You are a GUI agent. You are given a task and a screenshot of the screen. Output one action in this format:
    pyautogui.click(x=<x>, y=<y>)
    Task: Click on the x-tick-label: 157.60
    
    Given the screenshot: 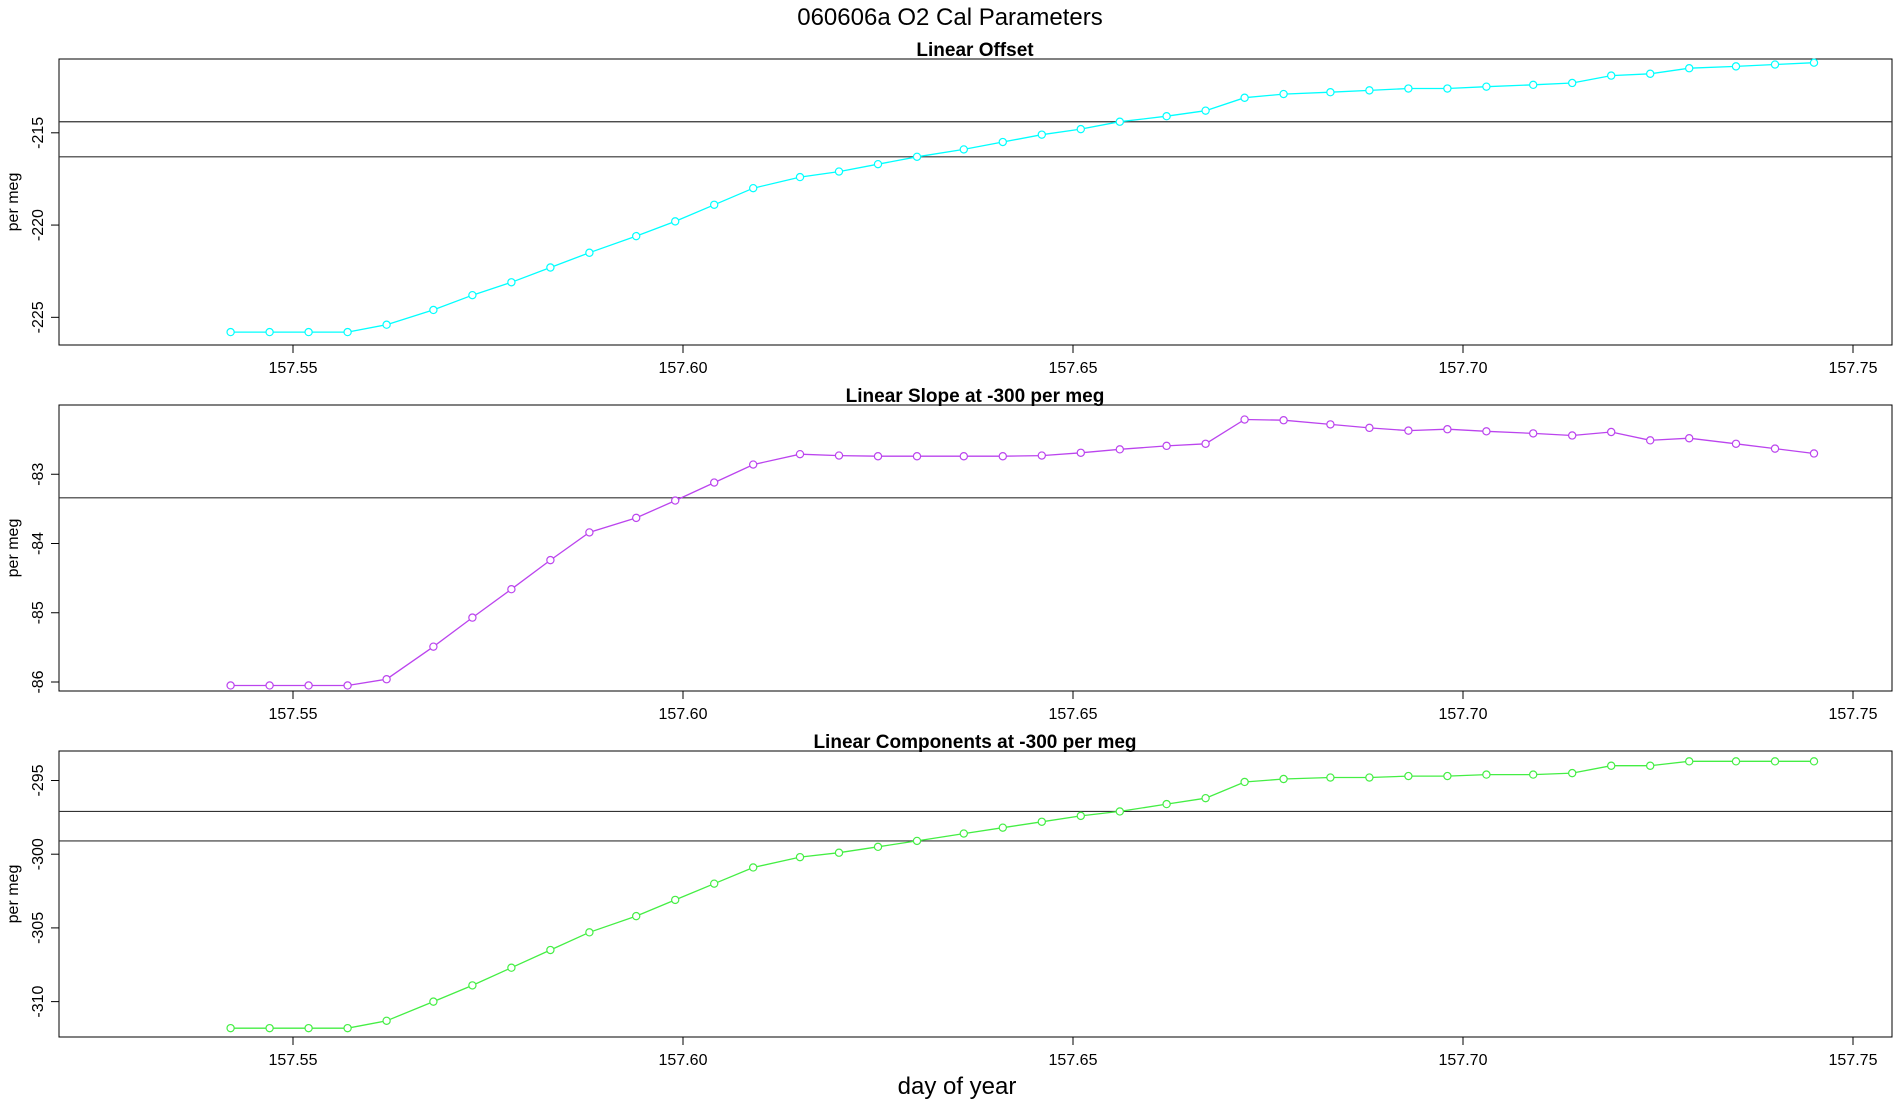 What is the action you would take?
    pyautogui.click(x=683, y=368)
    